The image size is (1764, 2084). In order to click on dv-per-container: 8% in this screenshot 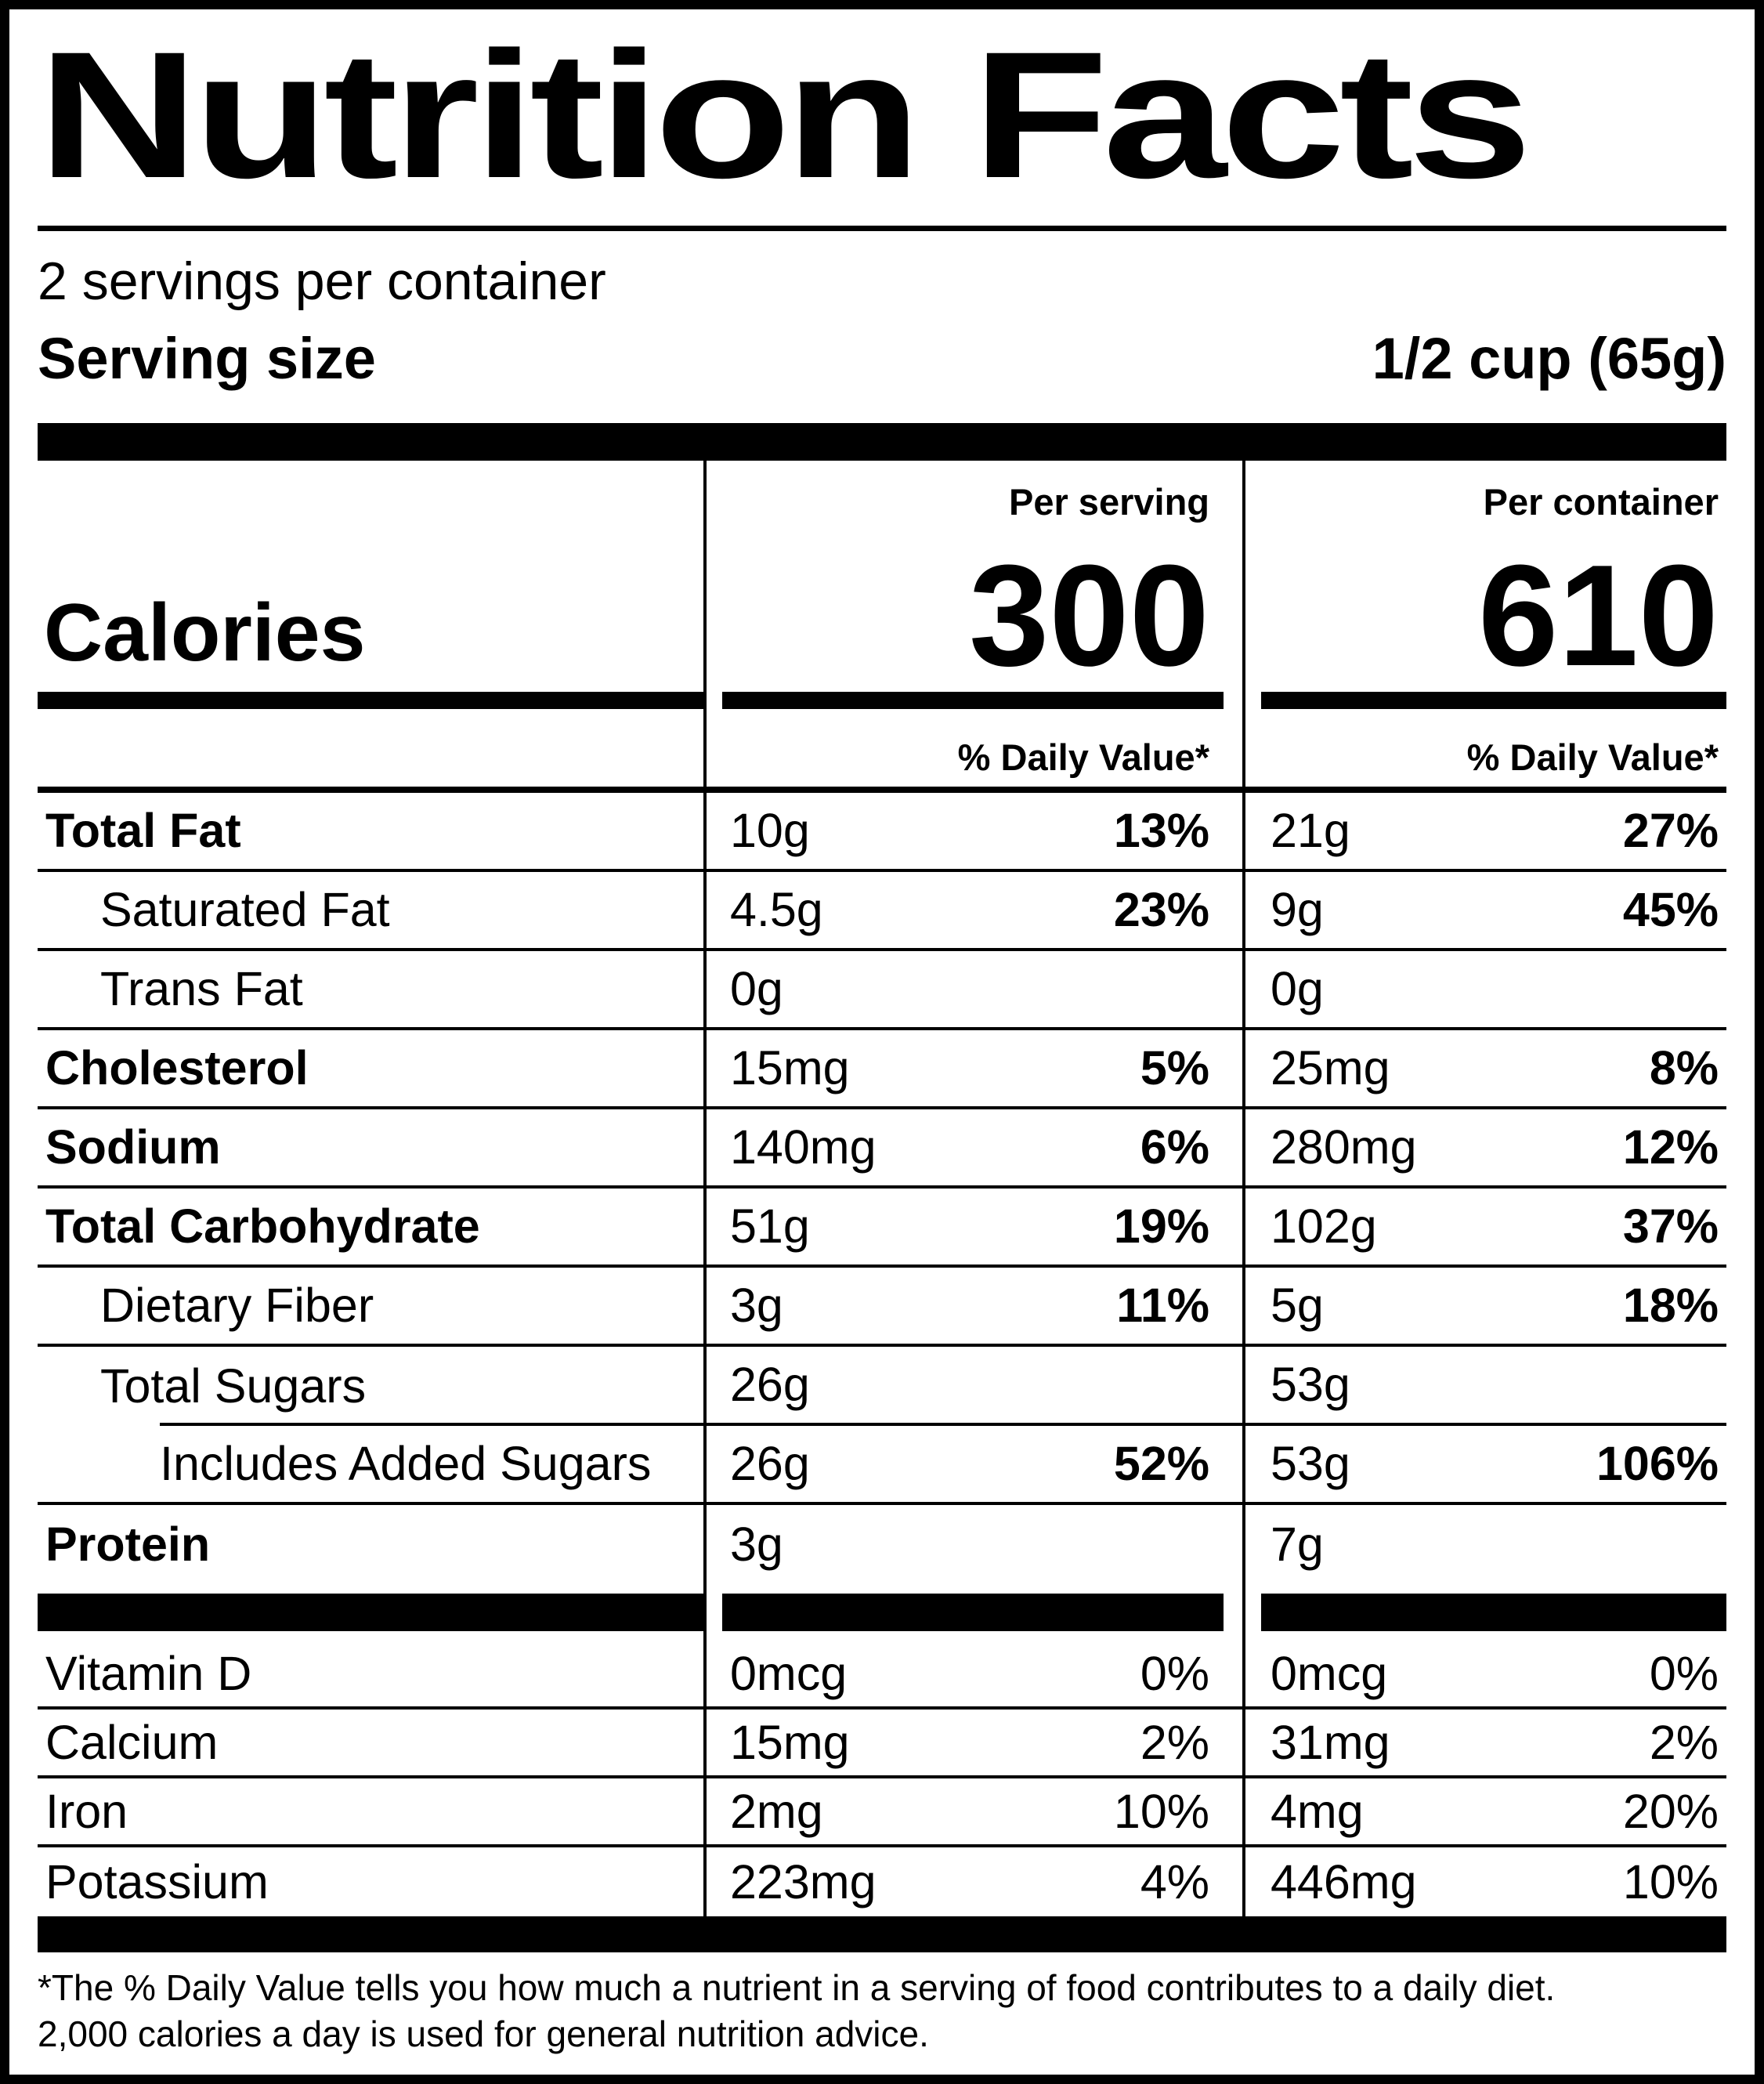, I will do `click(1684, 1068)`.